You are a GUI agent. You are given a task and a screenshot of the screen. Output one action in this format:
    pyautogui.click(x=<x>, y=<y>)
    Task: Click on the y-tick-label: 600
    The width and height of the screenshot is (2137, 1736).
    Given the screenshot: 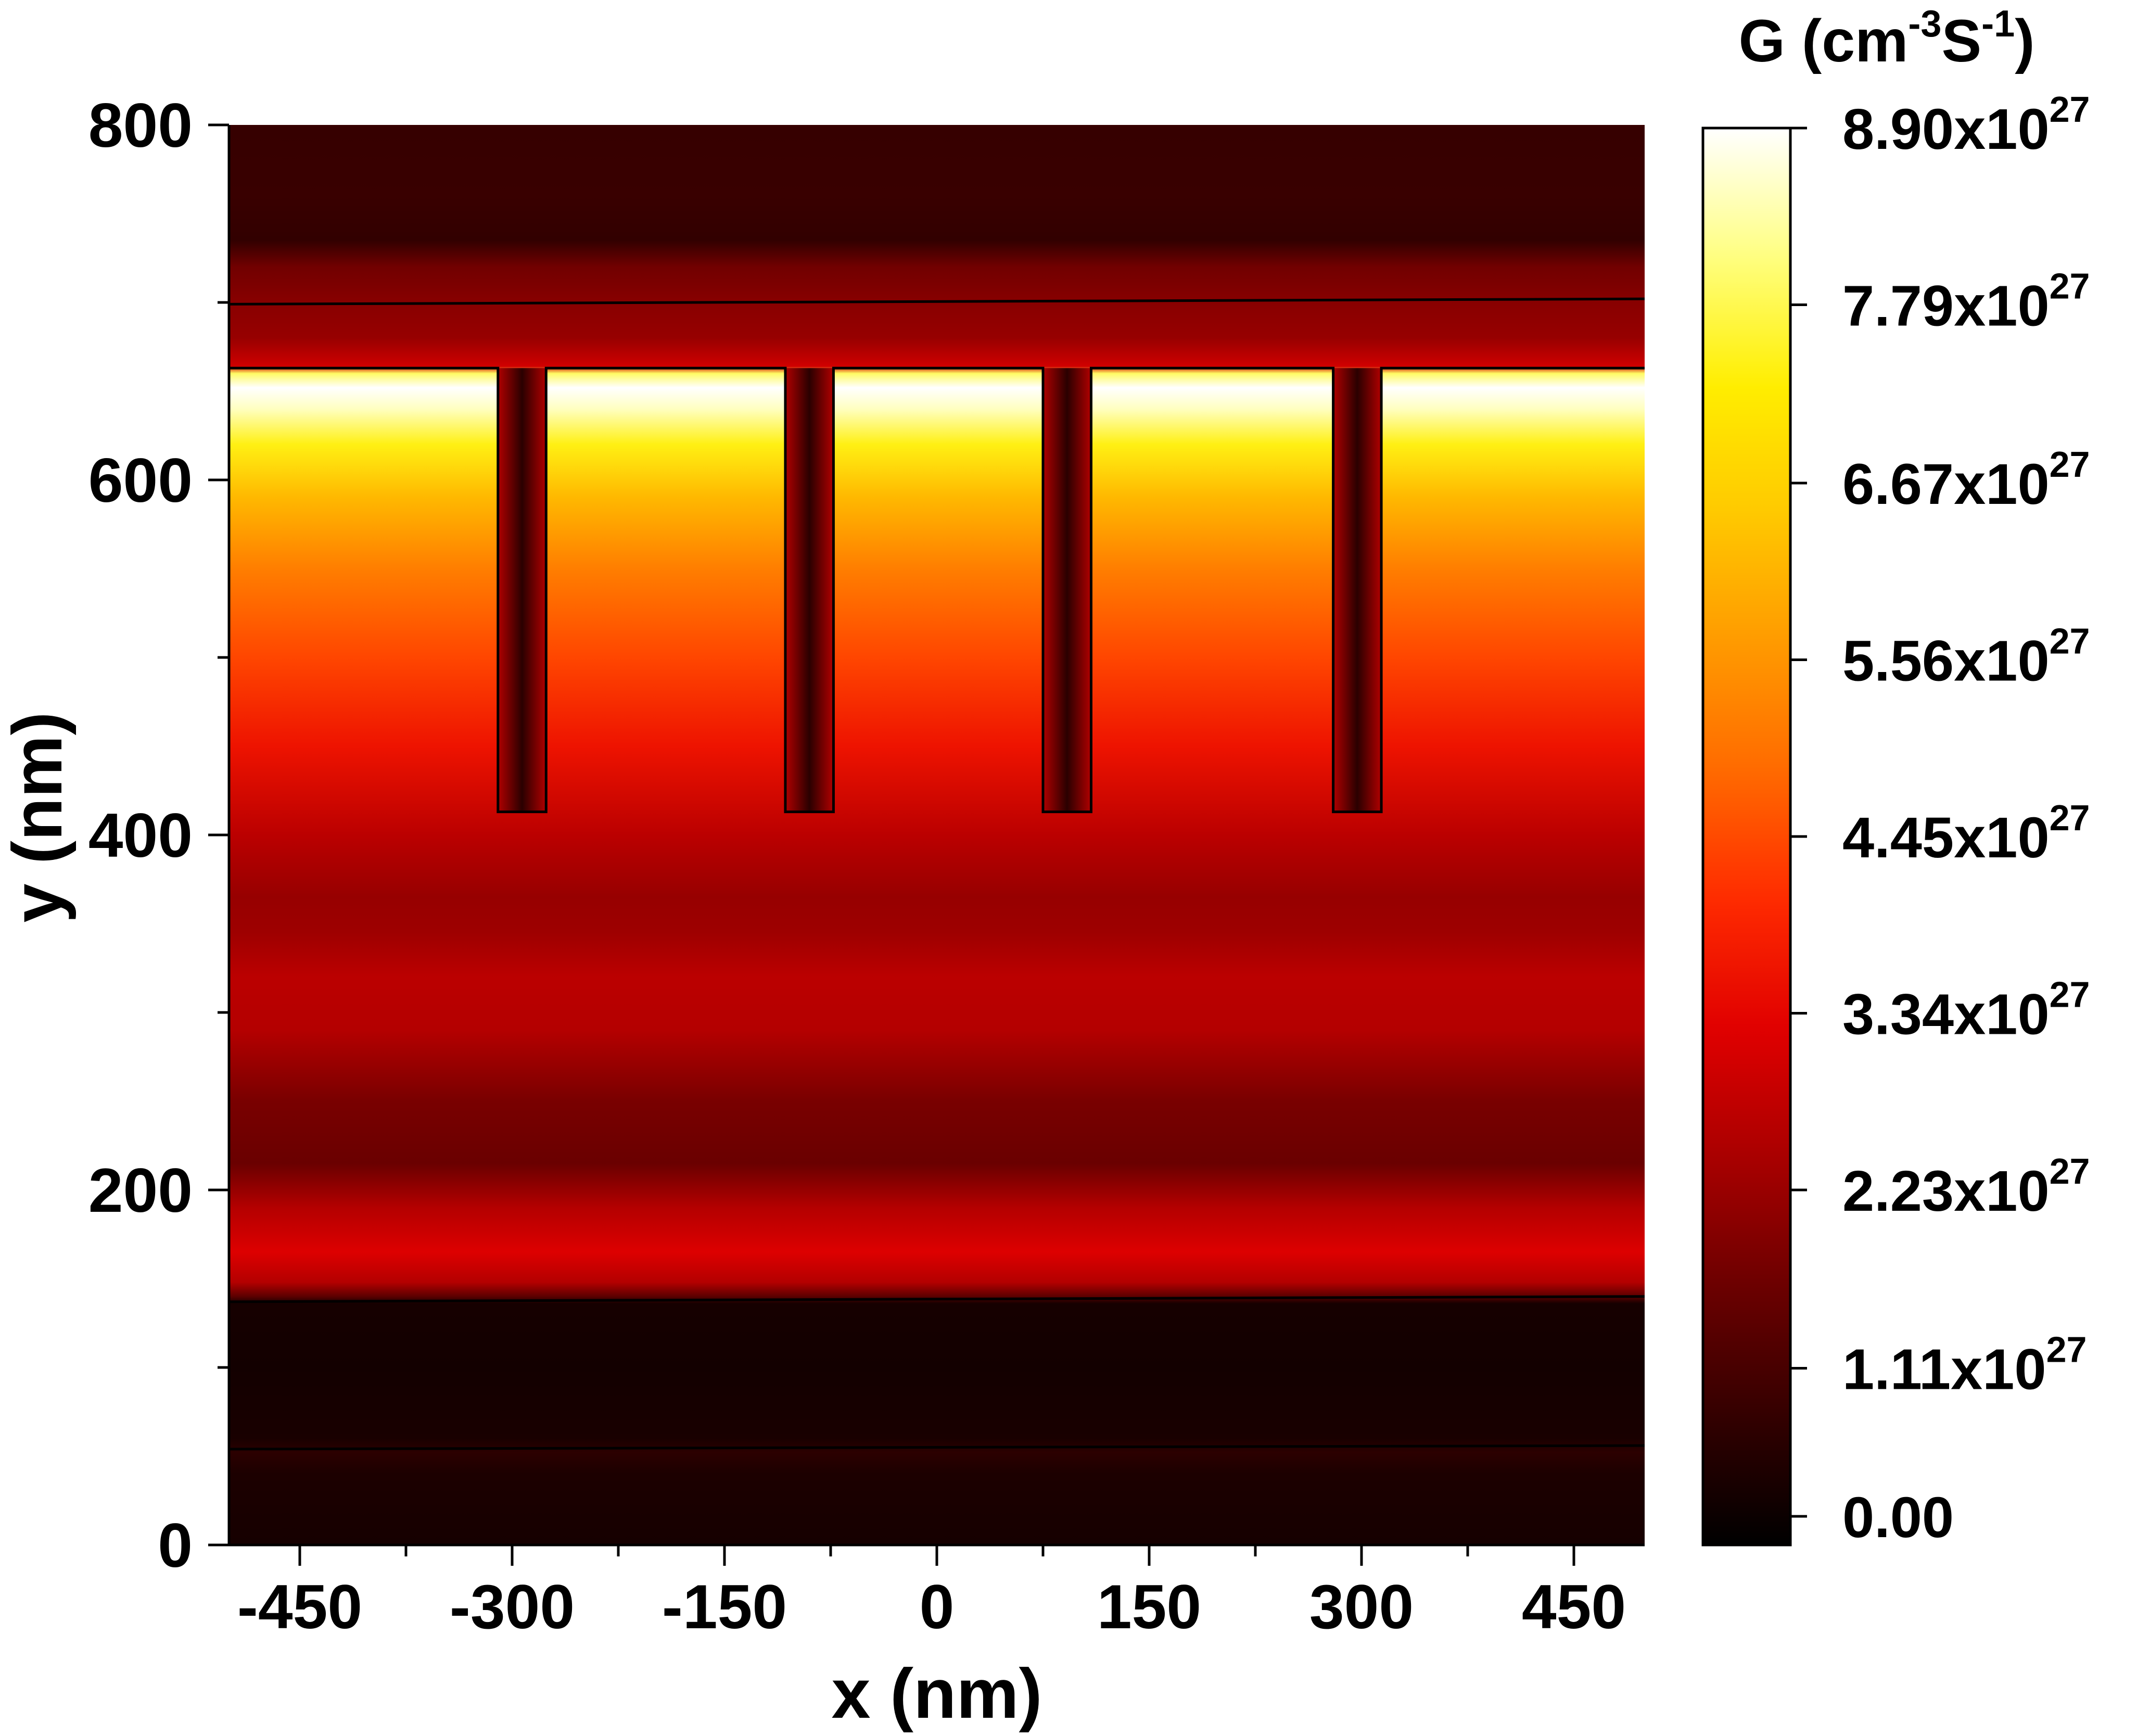 What is the action you would take?
    pyautogui.click(x=141, y=480)
    